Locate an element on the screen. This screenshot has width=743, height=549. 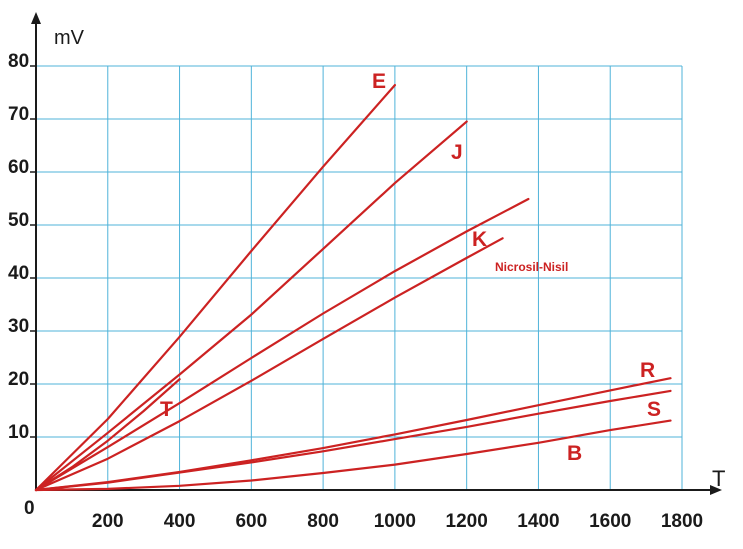
y-axis-arrow-icon is located at coordinates (36, 18).